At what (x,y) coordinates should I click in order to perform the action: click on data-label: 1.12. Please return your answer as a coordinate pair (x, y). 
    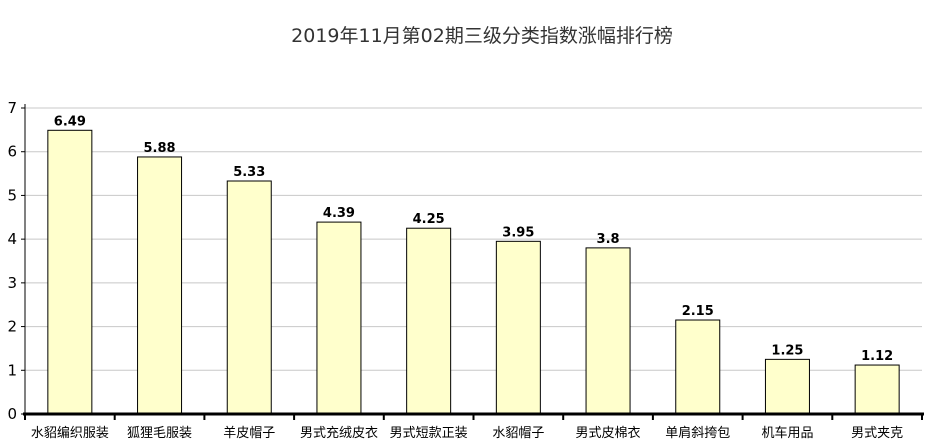
    Looking at the image, I should click on (877, 356).